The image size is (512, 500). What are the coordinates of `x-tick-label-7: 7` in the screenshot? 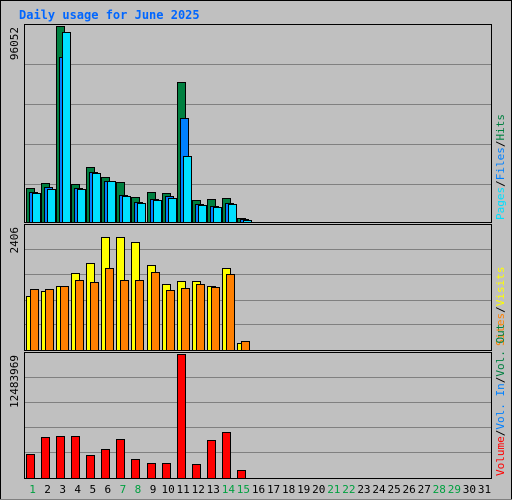 It's located at (123, 489).